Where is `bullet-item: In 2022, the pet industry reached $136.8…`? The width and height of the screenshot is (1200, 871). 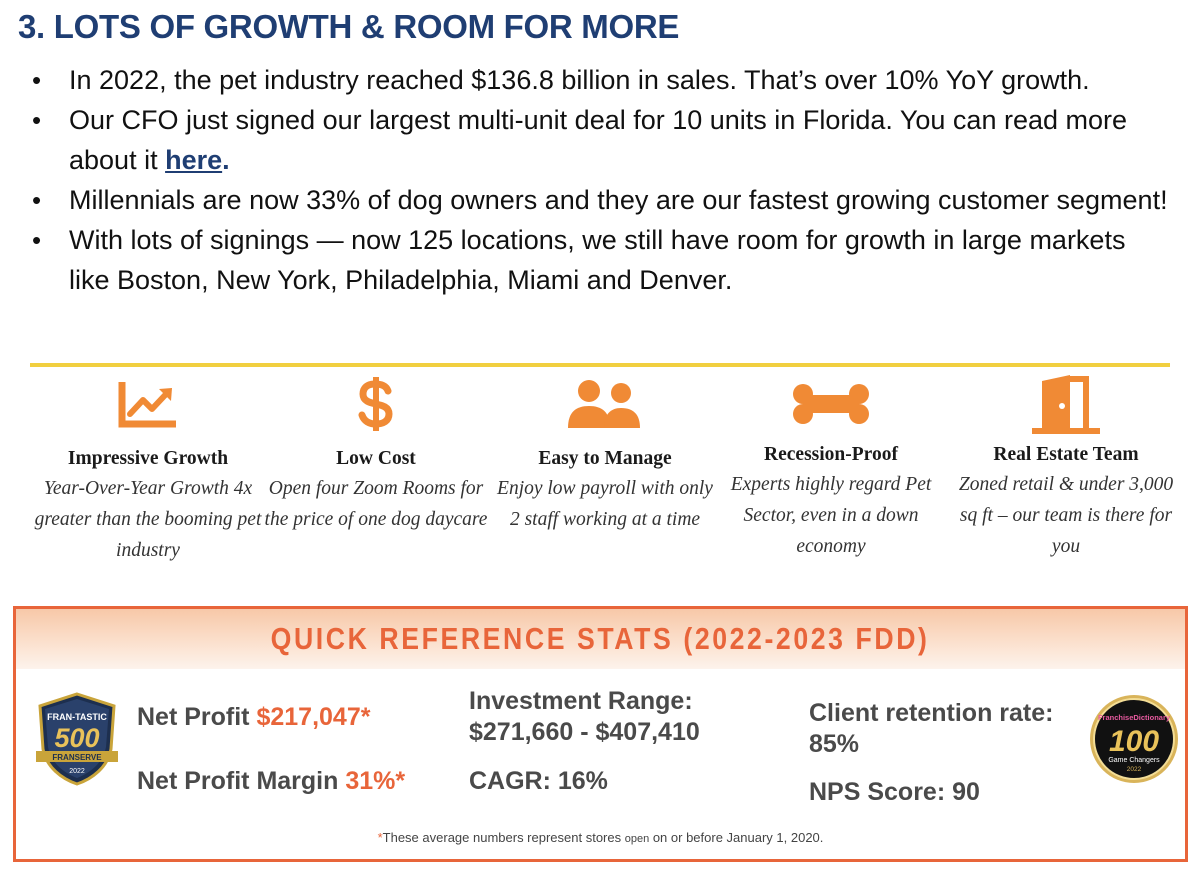
bullet-item: In 2022, the pet industry reached $136.8… is located at coordinates (602, 80).